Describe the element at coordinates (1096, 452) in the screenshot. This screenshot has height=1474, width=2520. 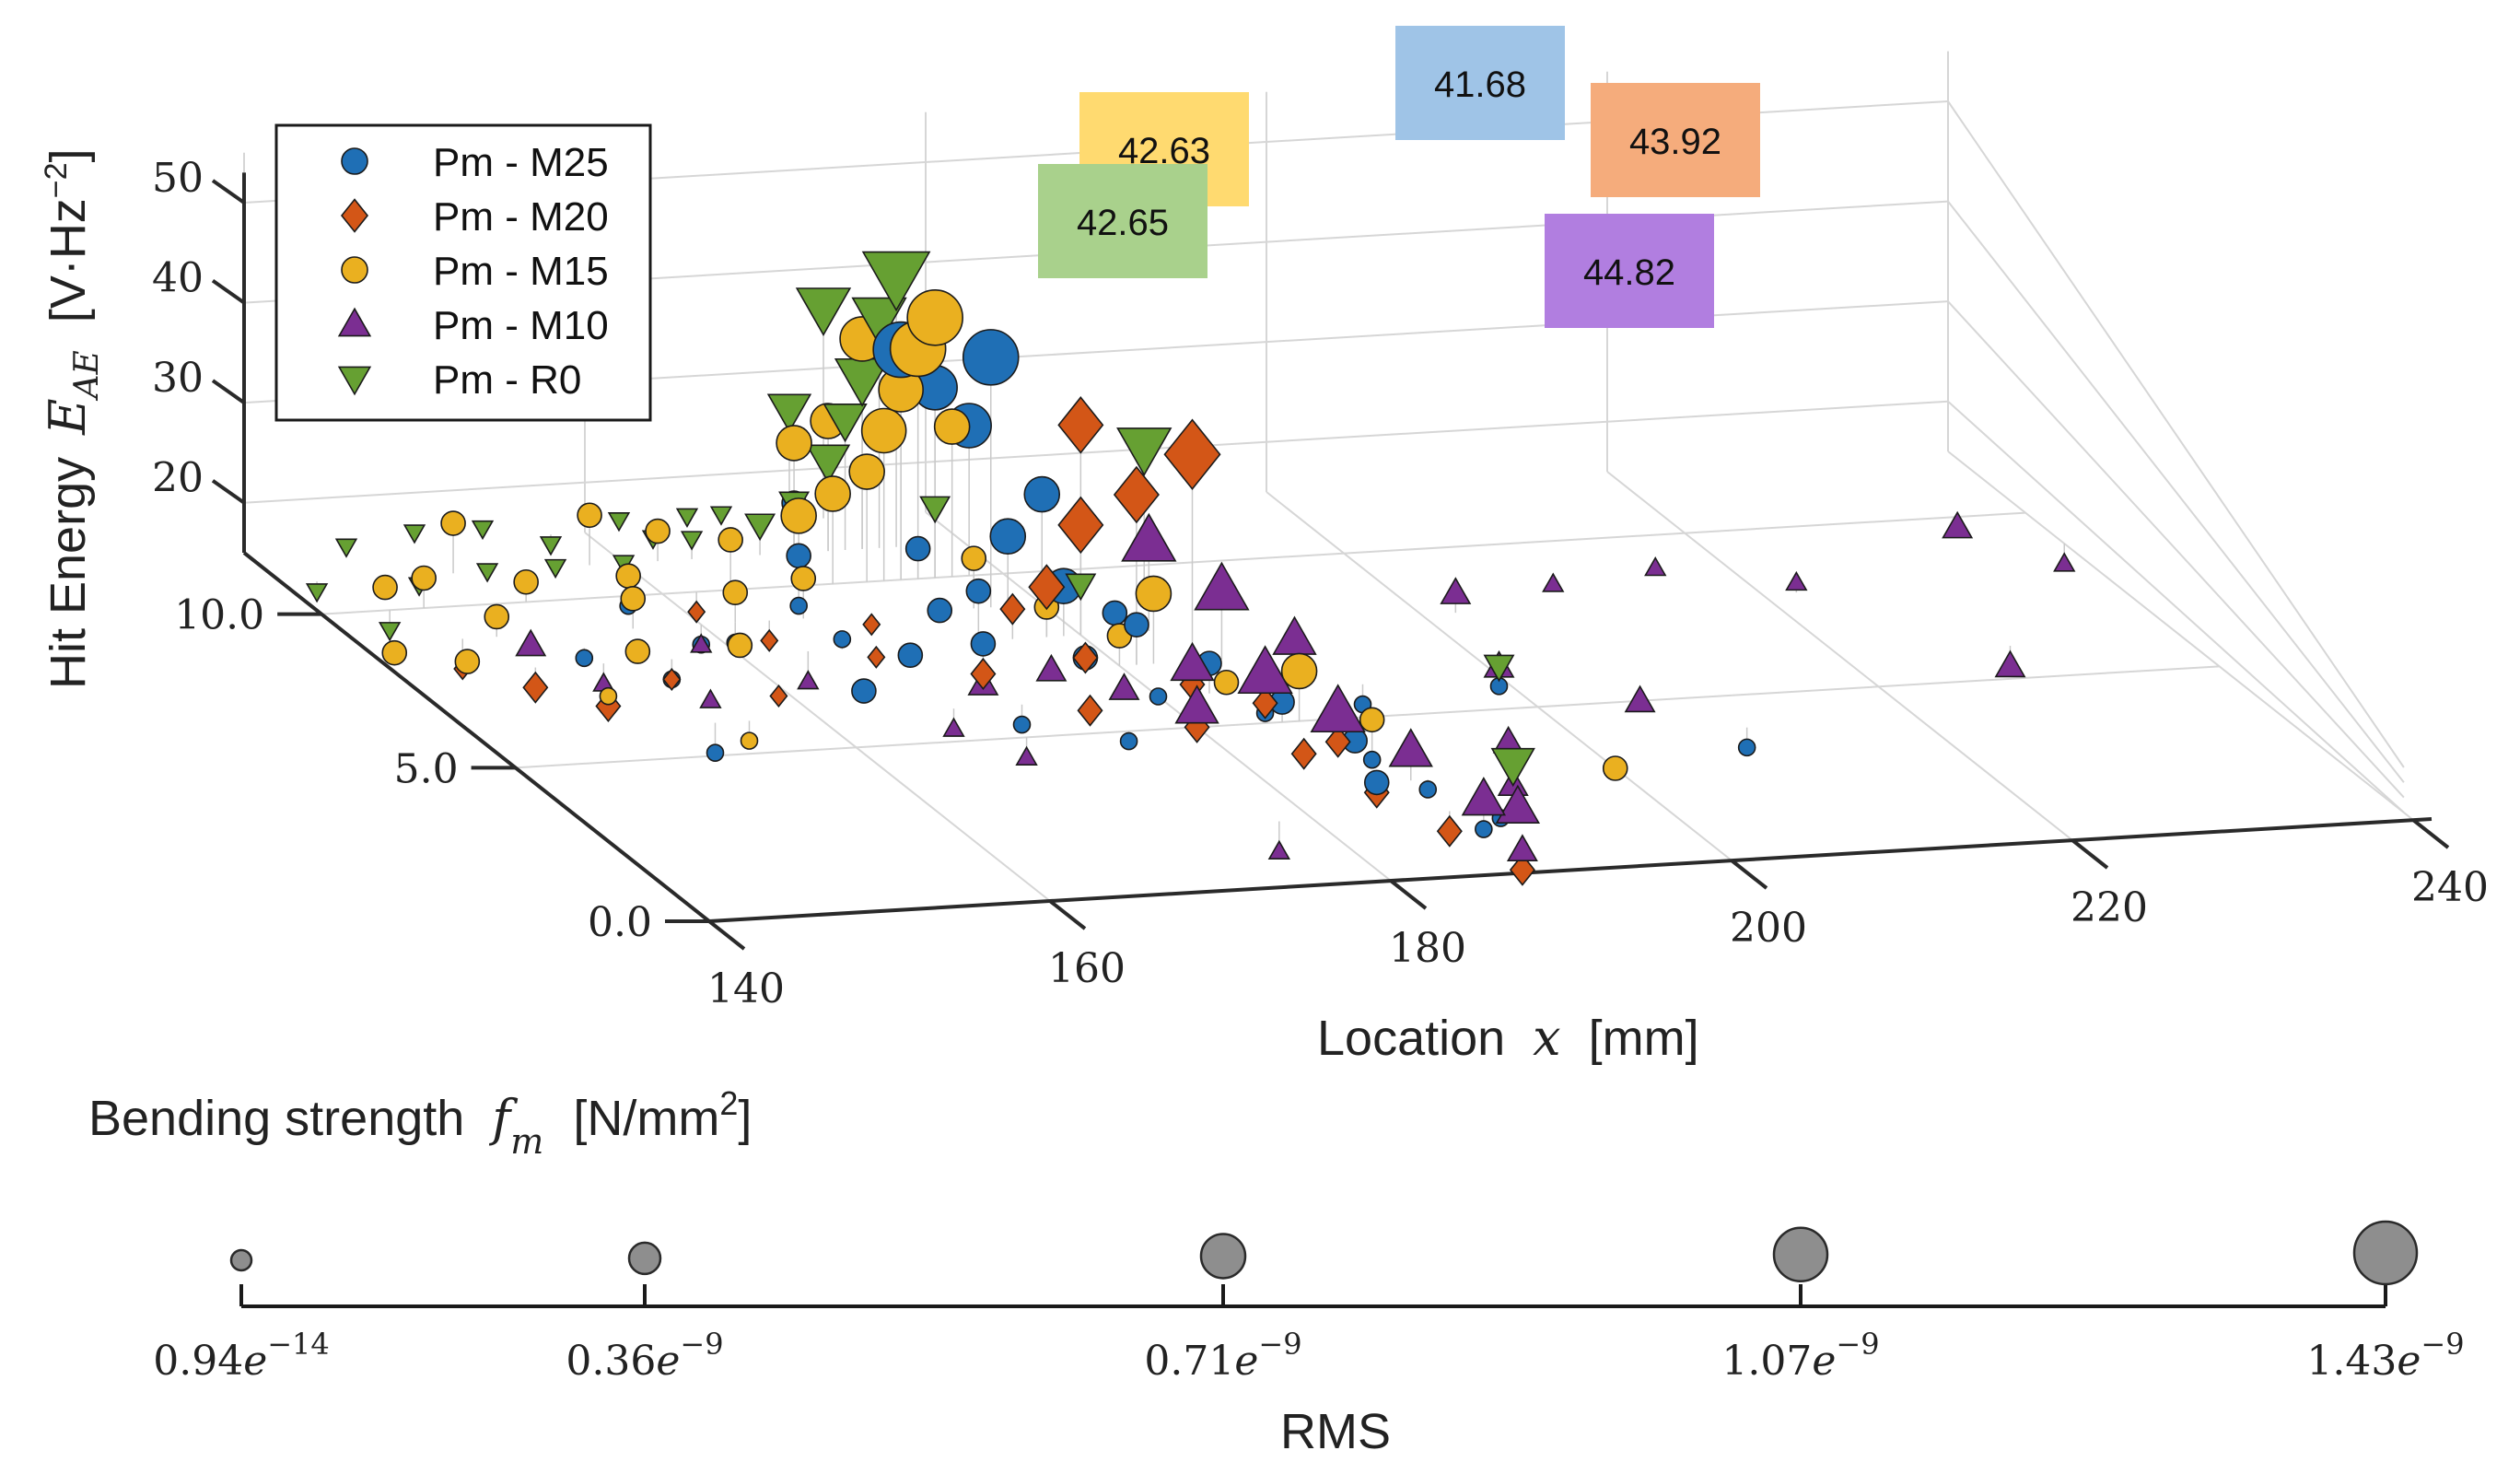
I see `wall-grid-z` at that location.